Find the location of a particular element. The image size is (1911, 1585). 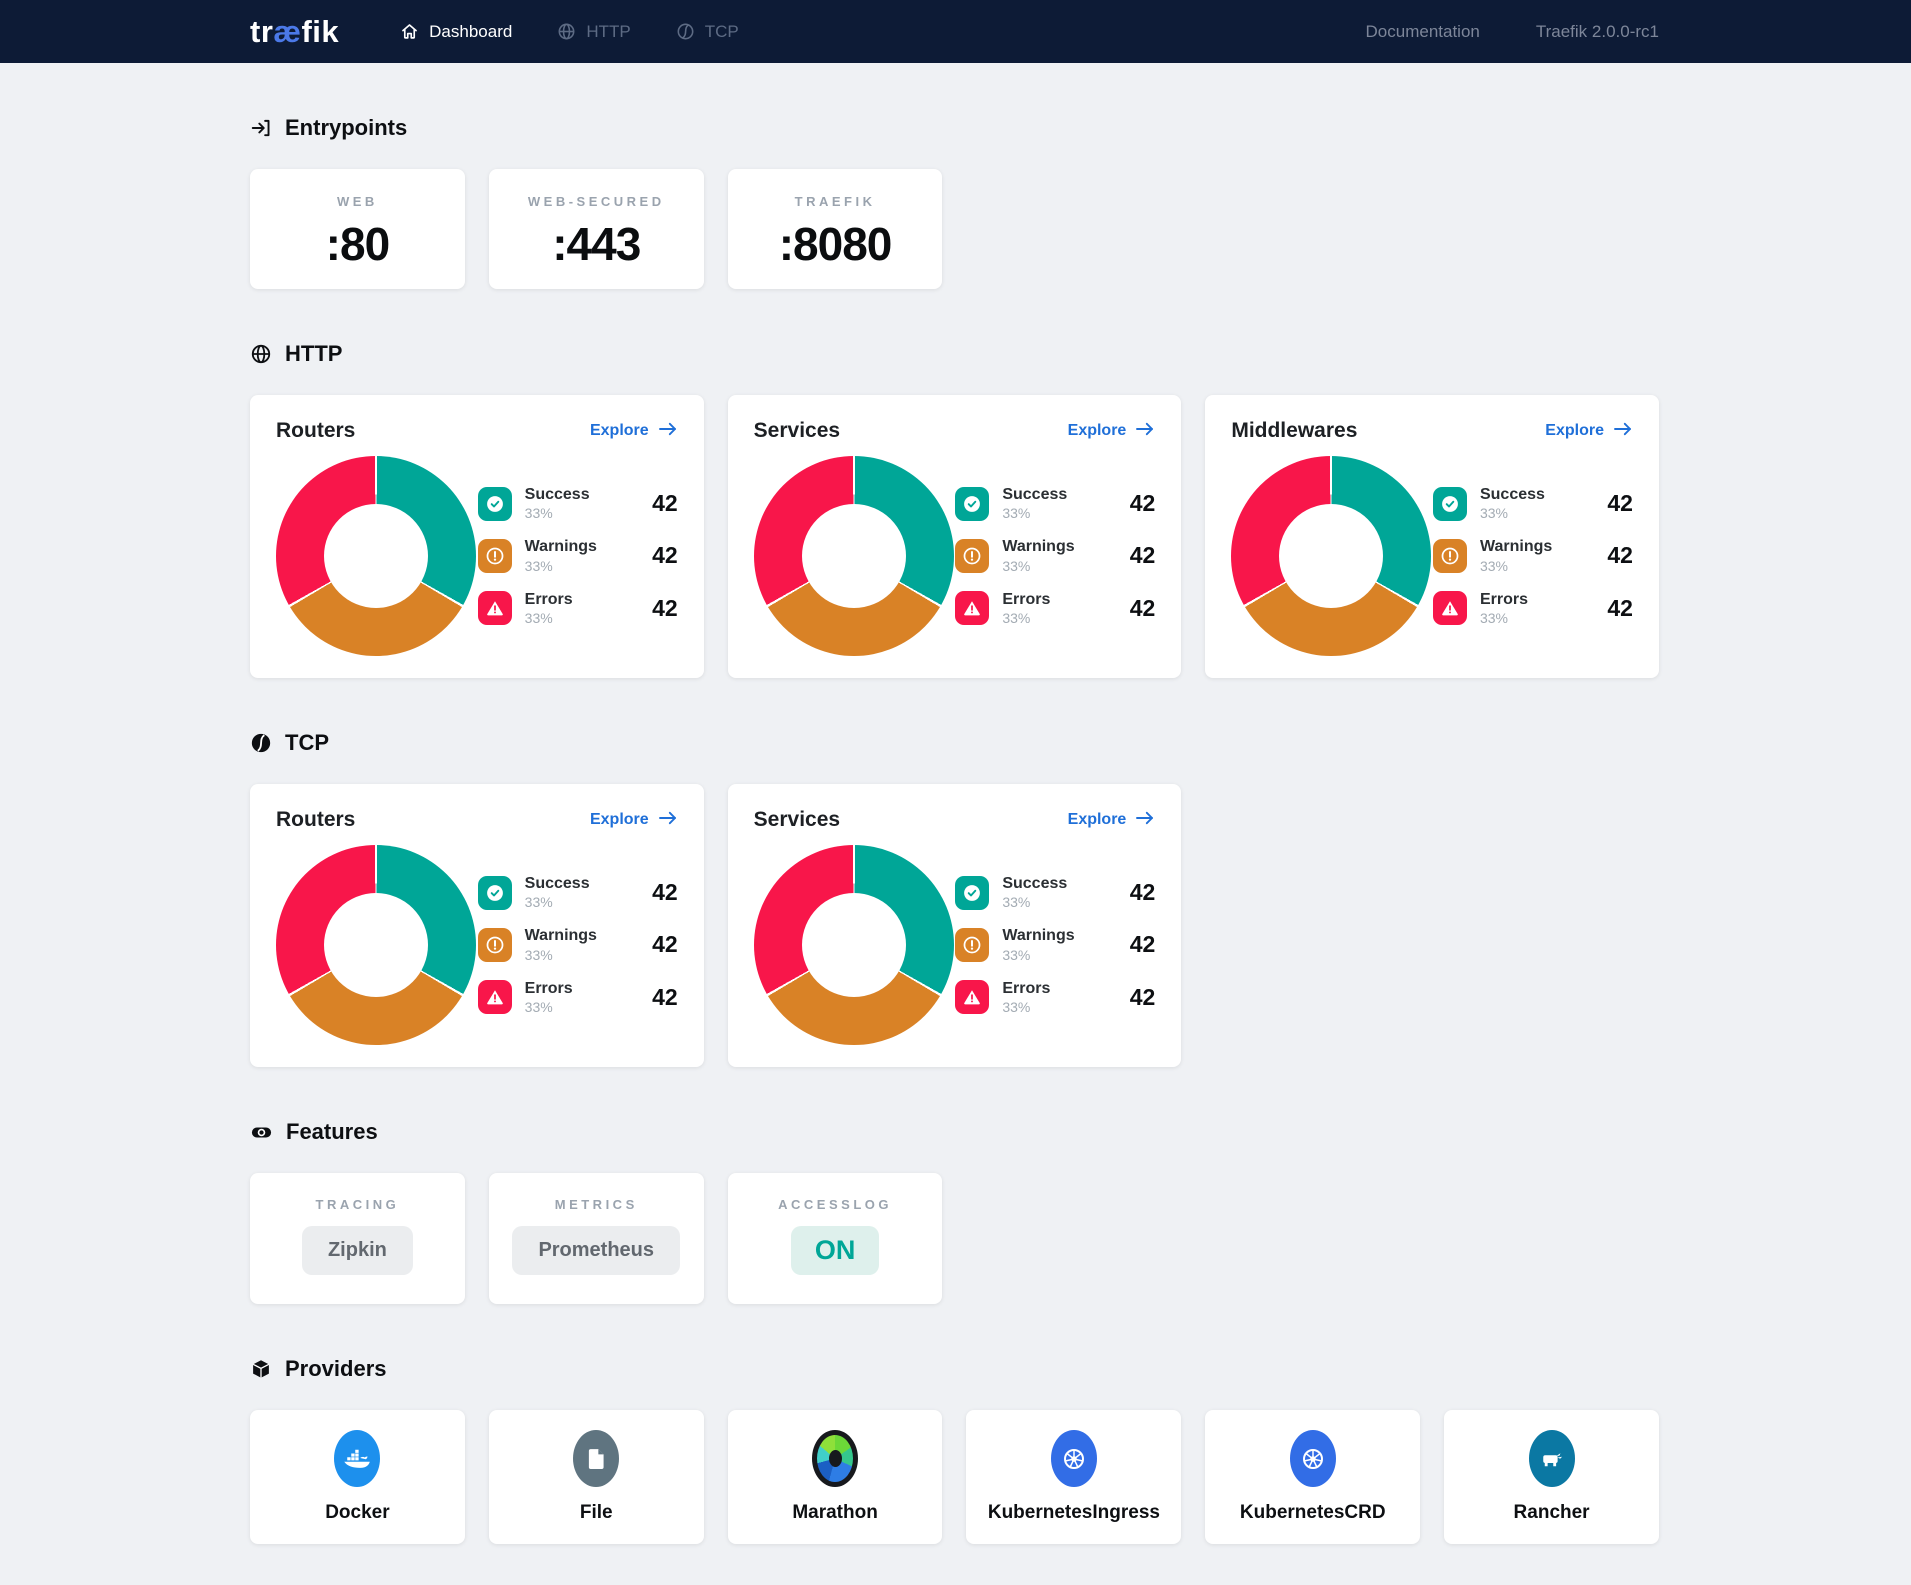

login-arrow-icon is located at coordinates (261, 128).